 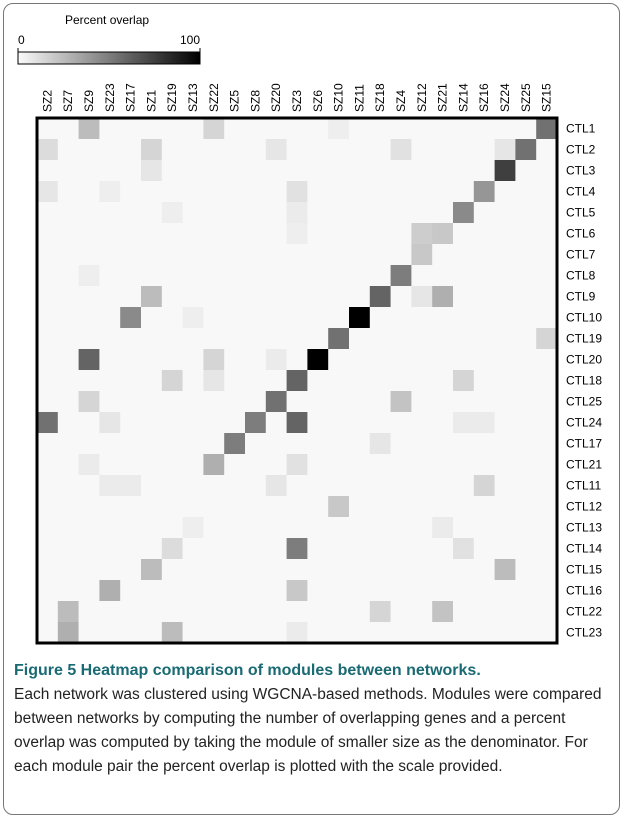 I want to click on x-label: SZ13, so click(x=193, y=97).